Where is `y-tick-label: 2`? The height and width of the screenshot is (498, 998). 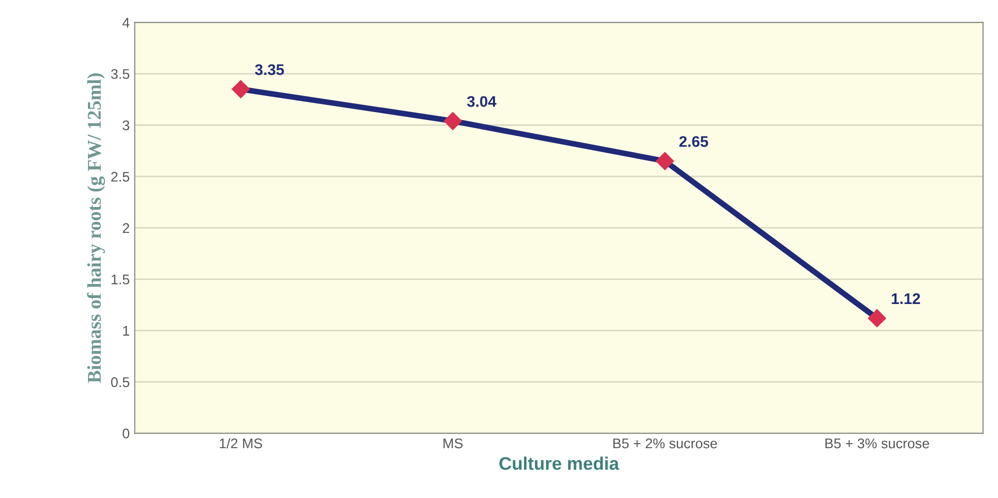 y-tick-label: 2 is located at coordinates (126, 228).